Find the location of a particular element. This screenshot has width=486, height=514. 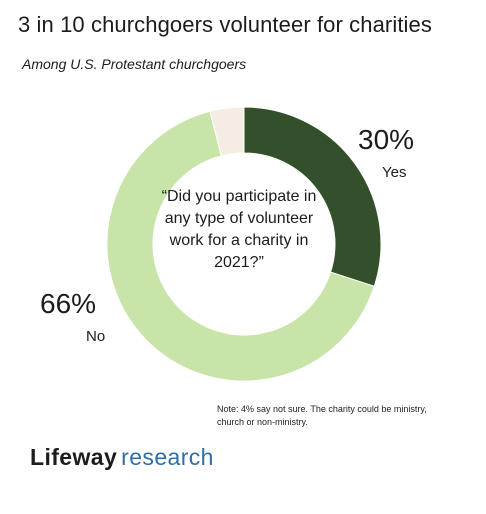

brand-part2: research is located at coordinates (167, 457).